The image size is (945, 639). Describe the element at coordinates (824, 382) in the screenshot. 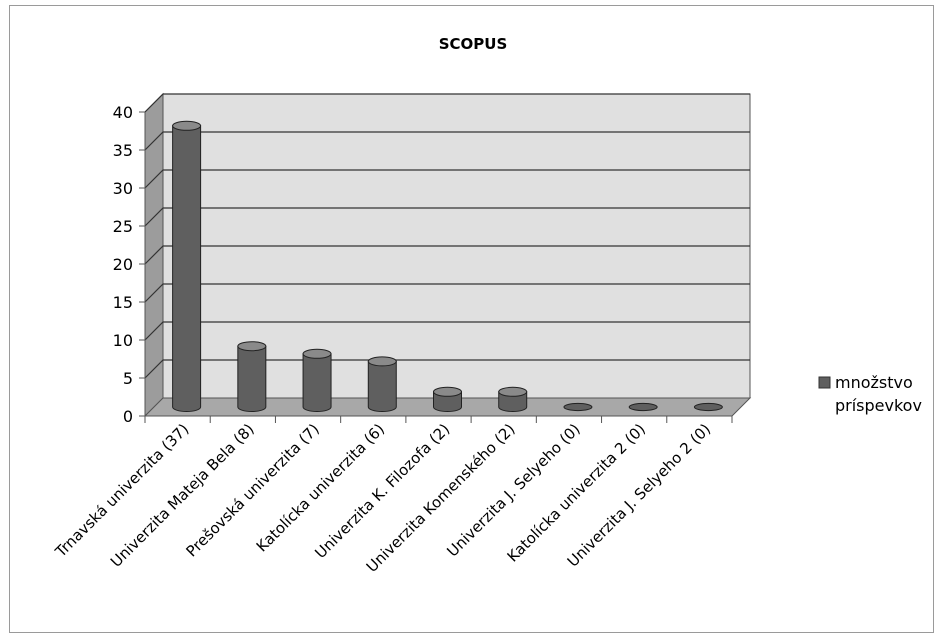

I see `legend-swatch` at that location.